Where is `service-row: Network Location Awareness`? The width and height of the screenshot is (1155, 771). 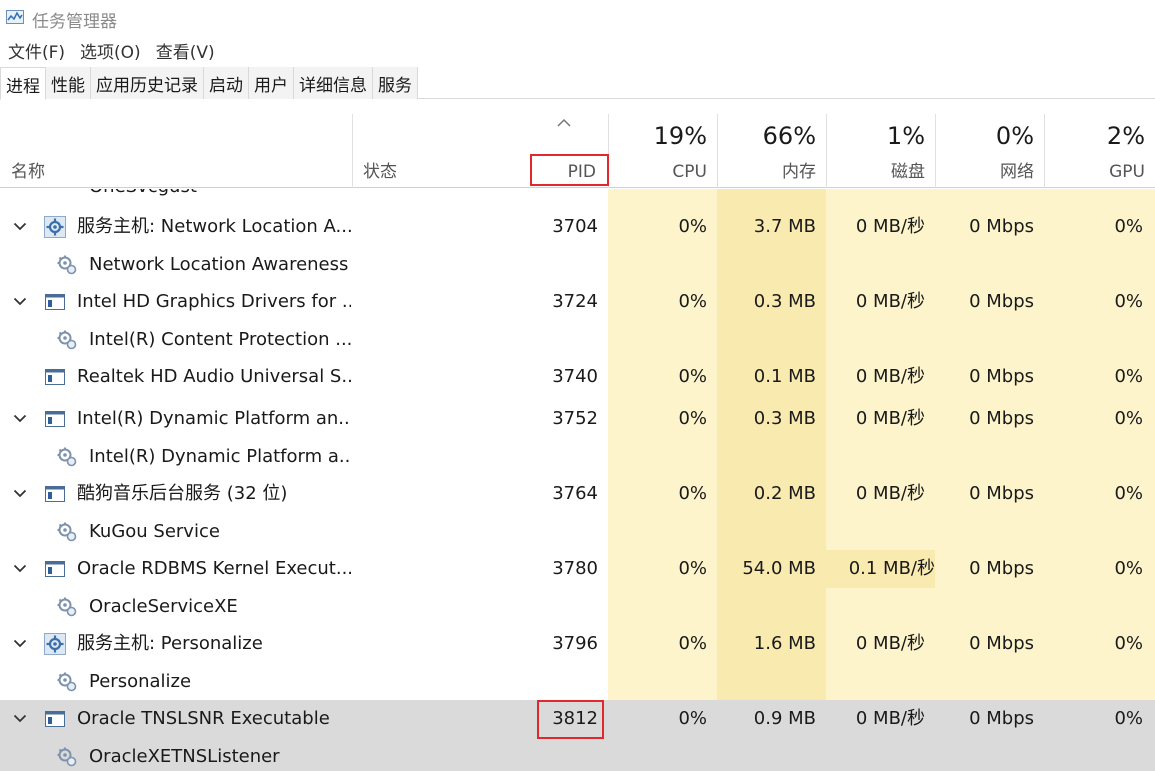
service-row: Network Location Awareness is located at coordinates (577, 265).